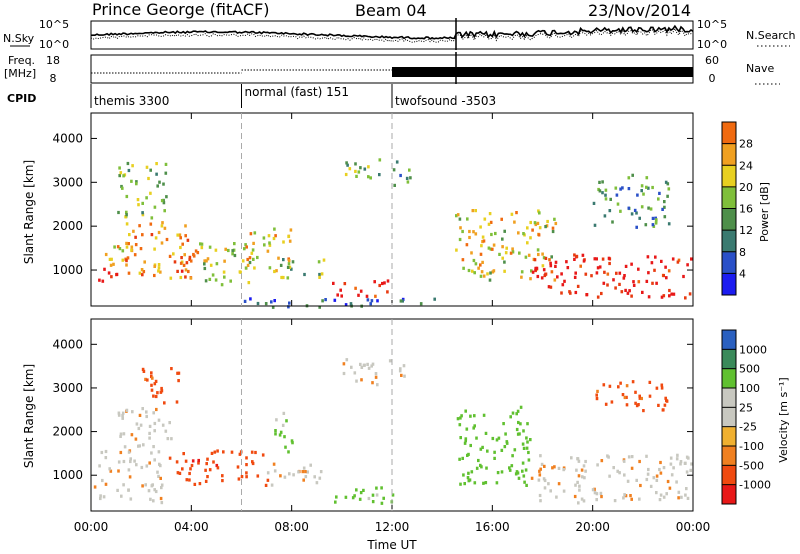 The height and width of the screenshot is (554, 800). Describe the element at coordinates (746, 187) in the screenshot. I see `power-colorbar-tick-label: 20` at that location.